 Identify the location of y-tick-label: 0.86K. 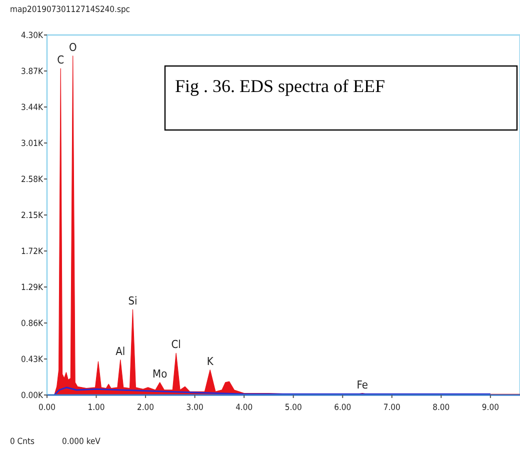
(32, 323).